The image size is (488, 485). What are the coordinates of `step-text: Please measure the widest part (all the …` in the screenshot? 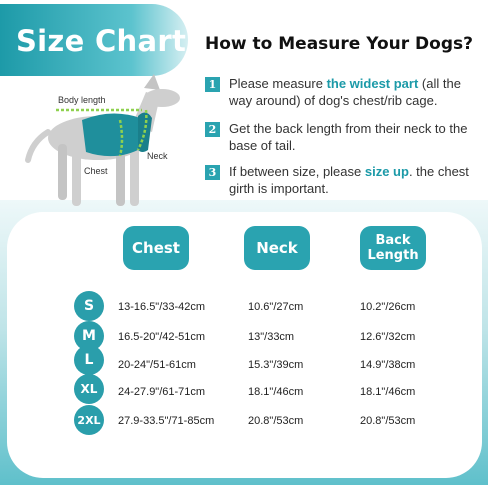 It's located at (357, 92).